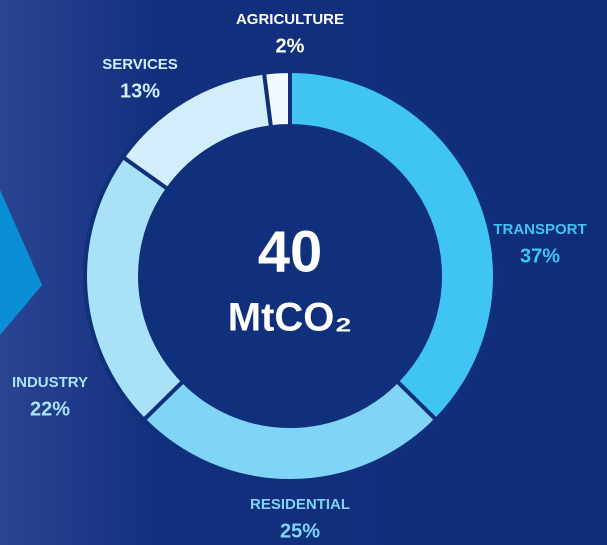  Describe the element at coordinates (21, 262) in the screenshot. I see `arrow-shape` at that location.